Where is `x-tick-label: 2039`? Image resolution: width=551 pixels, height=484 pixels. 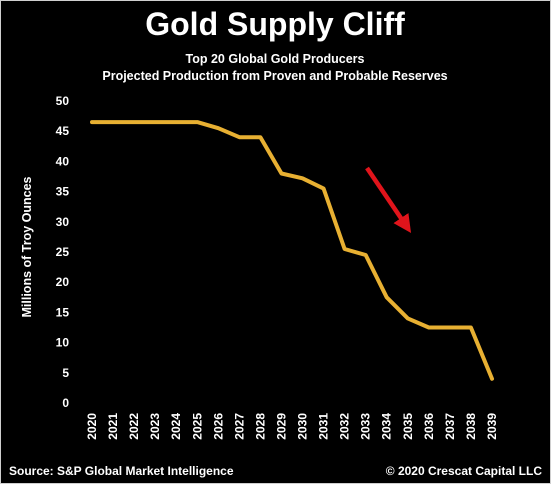
x-tick-label: 2039 is located at coordinates (492, 426).